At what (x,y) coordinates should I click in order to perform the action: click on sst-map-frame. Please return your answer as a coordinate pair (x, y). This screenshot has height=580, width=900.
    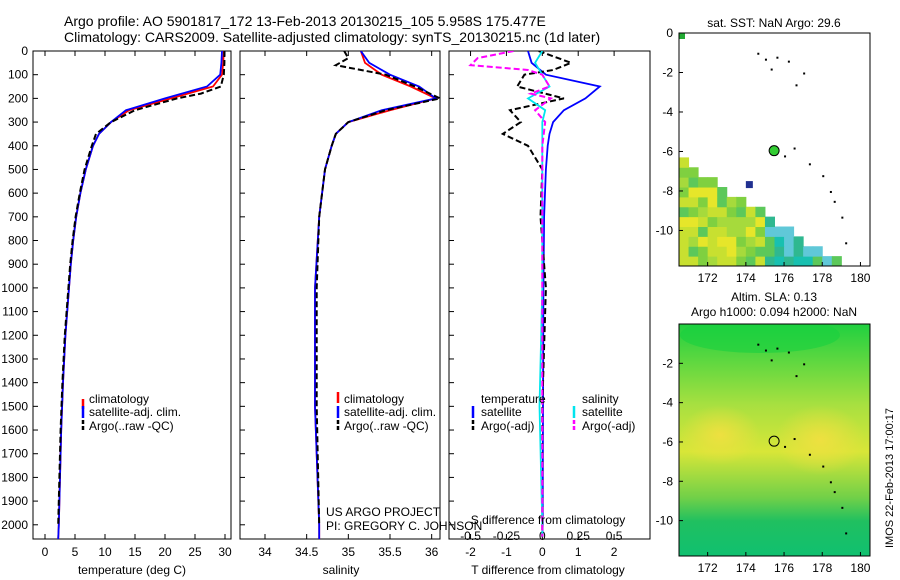
    Looking at the image, I should click on (774, 149).